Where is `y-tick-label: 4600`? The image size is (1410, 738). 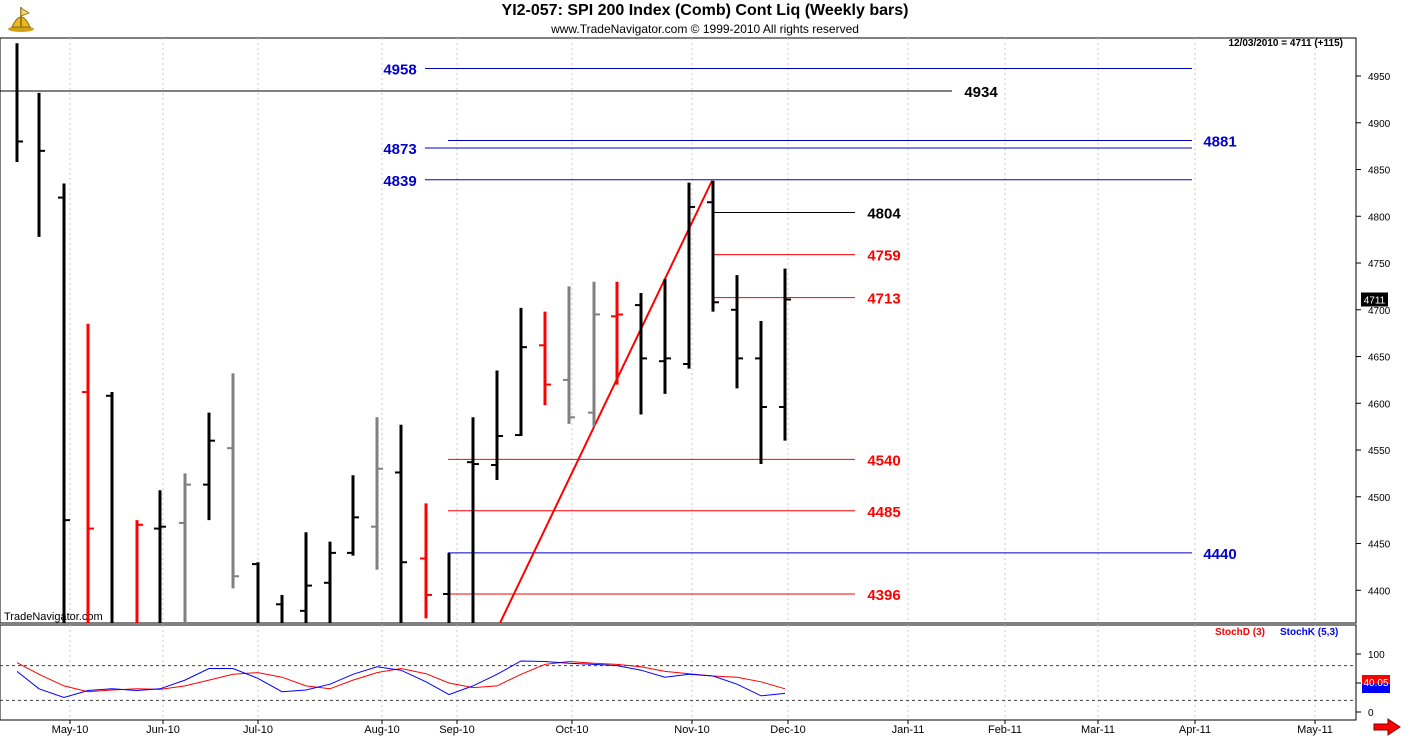
y-tick-label: 4600 is located at coordinates (1379, 404).